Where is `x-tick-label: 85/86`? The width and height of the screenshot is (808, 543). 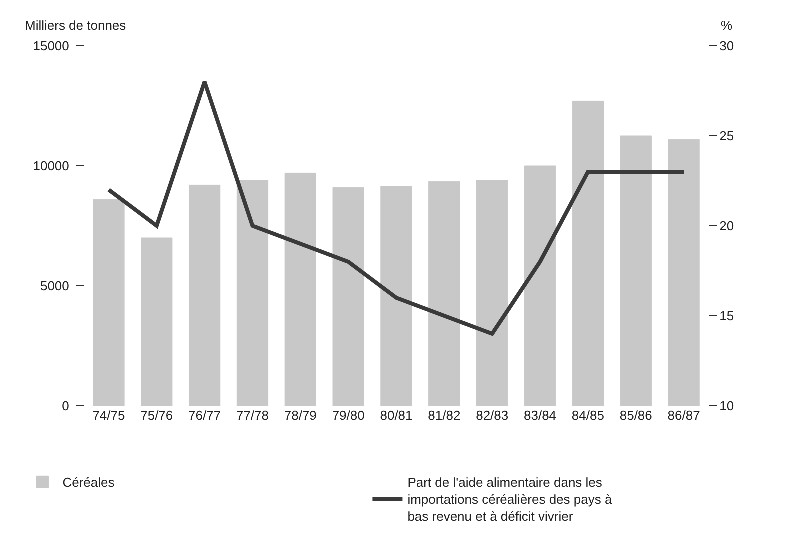 x-tick-label: 85/86 is located at coordinates (636, 415).